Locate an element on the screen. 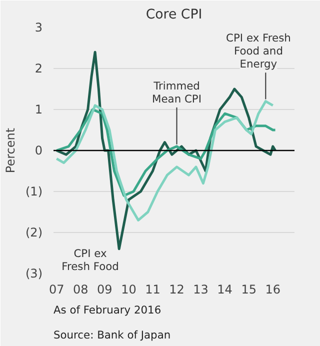 The image size is (320, 346). x-tick-label: 11 is located at coordinates (152, 289).